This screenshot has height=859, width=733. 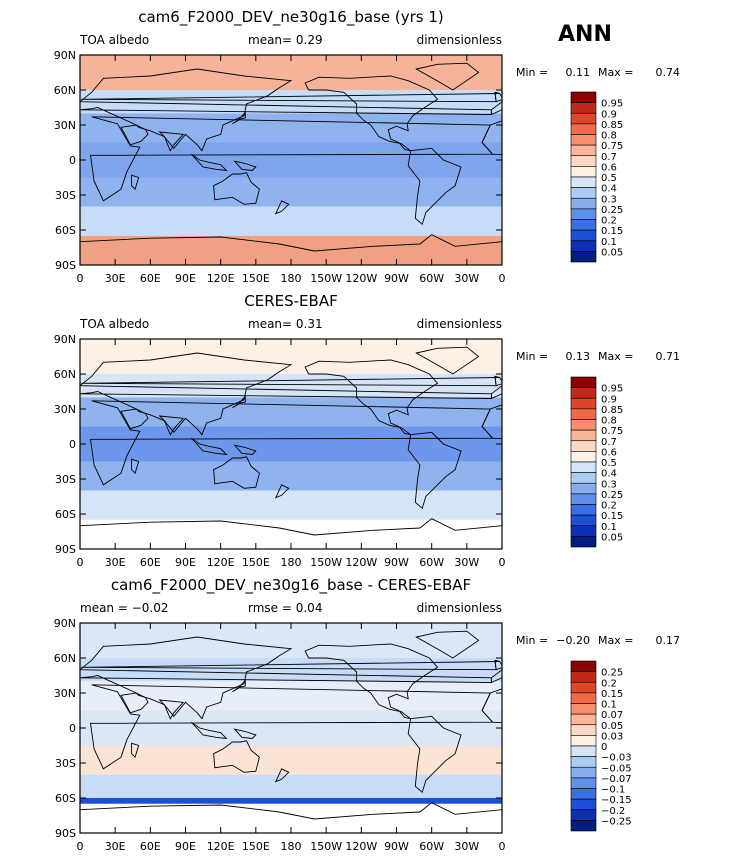 I want to click on panel-center-label: mean= 0.31, so click(x=285, y=324).